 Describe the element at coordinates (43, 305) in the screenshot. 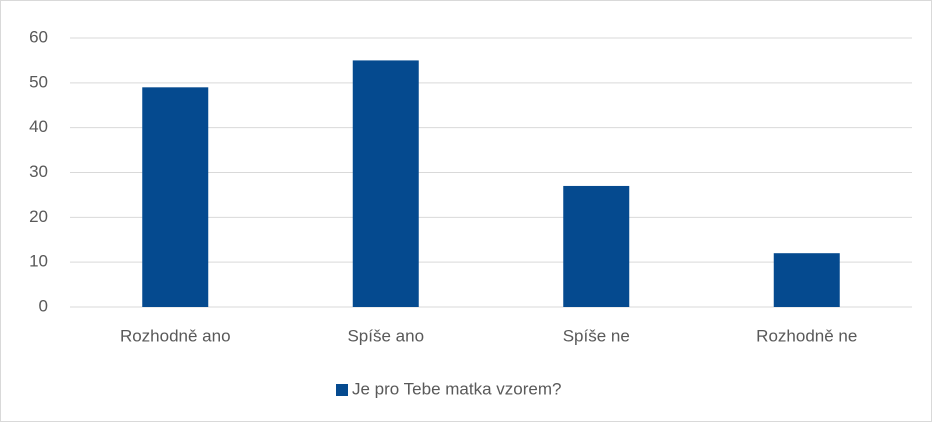

I see `y-tick-label: 0` at that location.